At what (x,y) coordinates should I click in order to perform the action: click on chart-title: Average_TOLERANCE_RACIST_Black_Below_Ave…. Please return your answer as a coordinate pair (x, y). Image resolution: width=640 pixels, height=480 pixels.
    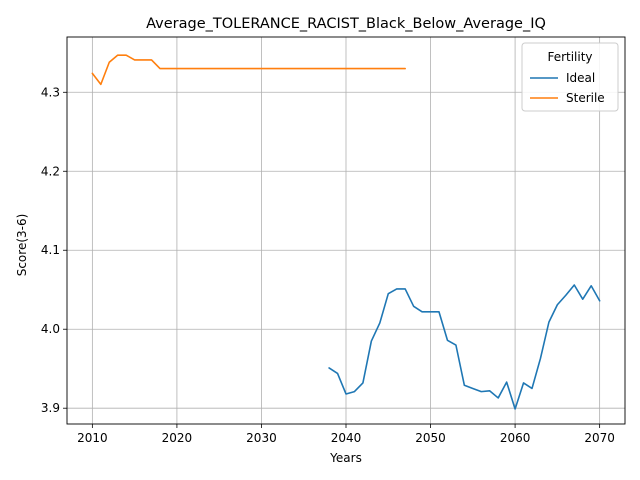
    Looking at the image, I should click on (346, 24).